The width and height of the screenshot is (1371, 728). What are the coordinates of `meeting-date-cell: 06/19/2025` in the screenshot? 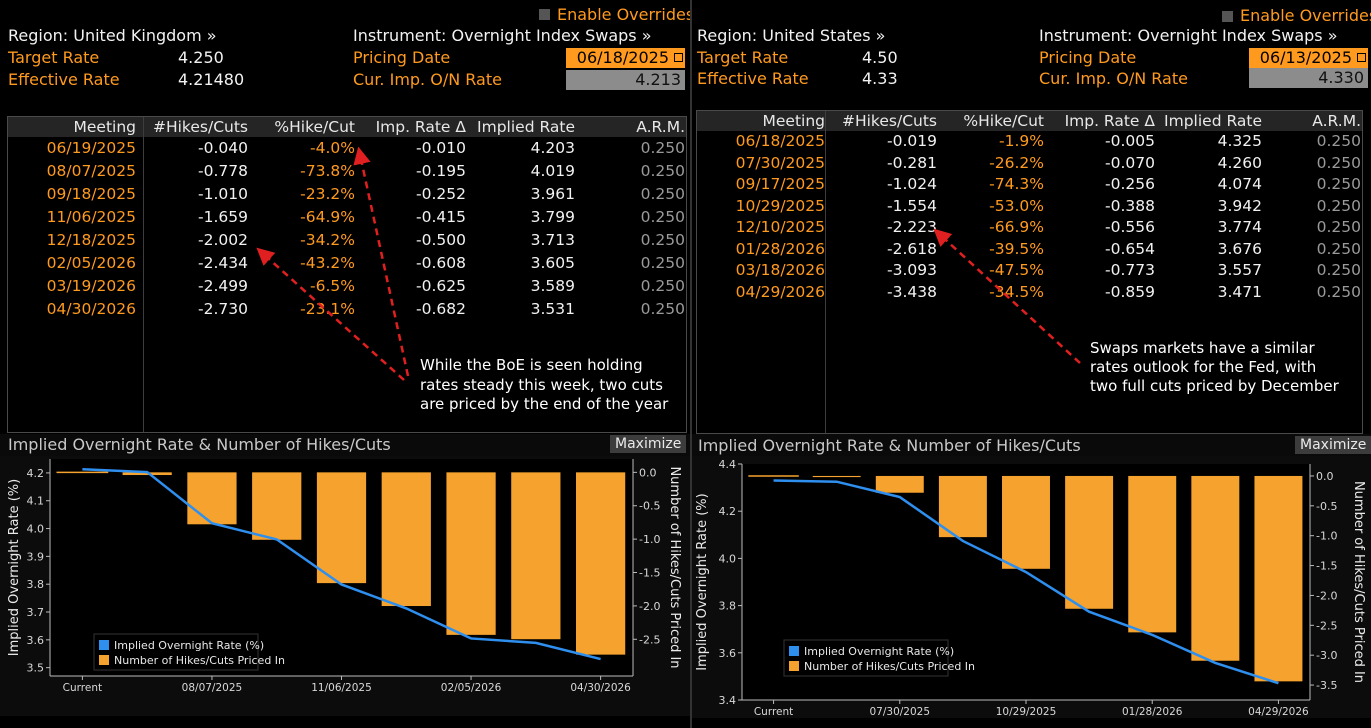 It's located at (91, 148).